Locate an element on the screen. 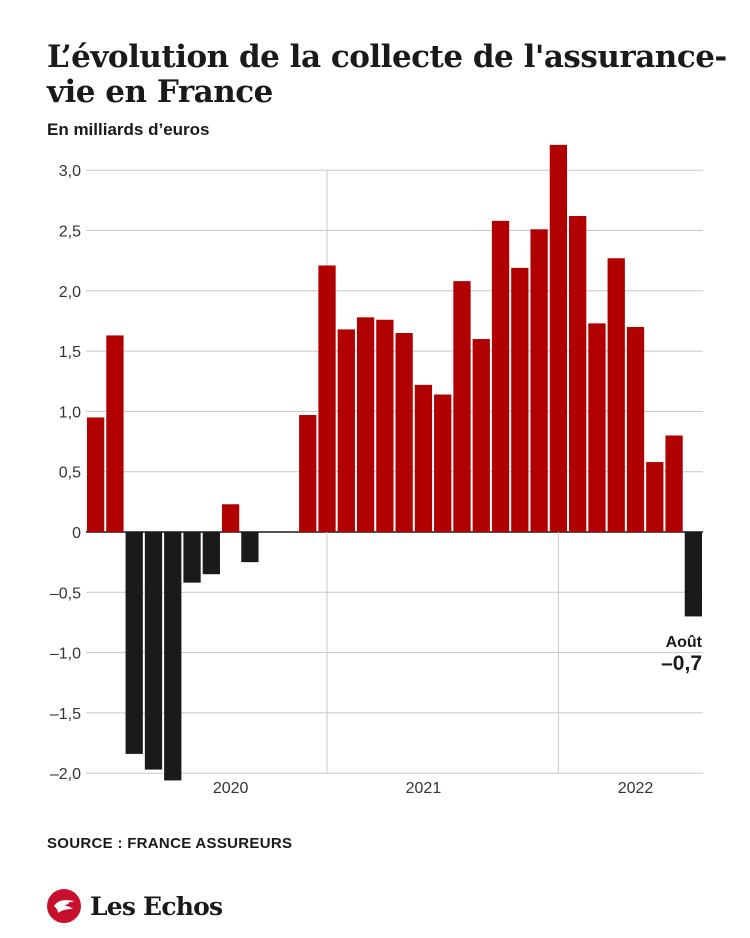 The height and width of the screenshot is (938, 750). y-tick-label: 1,5 is located at coordinates (70, 352).